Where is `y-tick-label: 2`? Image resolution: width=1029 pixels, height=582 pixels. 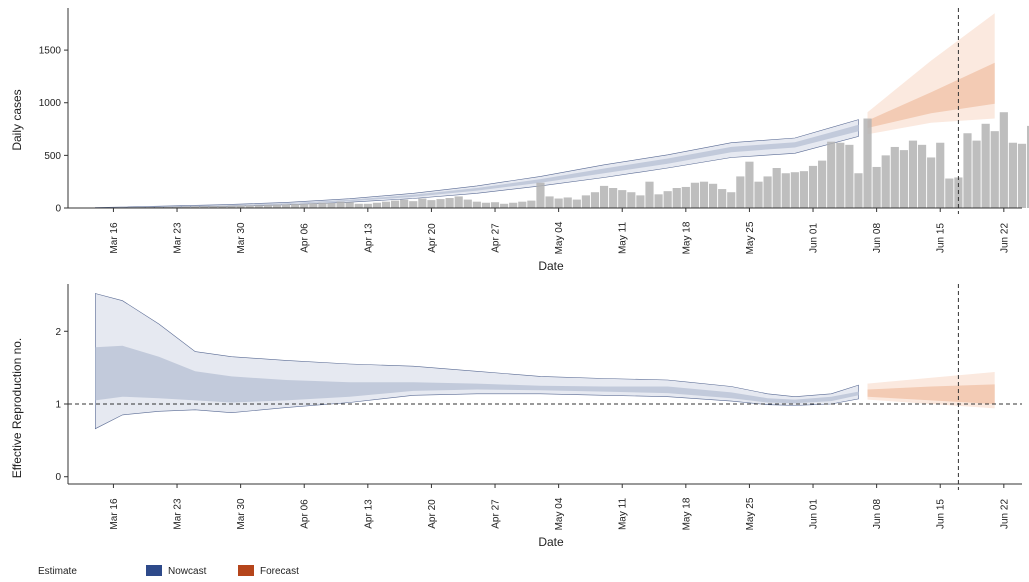
y-tick-label: 2 is located at coordinates (58, 332).